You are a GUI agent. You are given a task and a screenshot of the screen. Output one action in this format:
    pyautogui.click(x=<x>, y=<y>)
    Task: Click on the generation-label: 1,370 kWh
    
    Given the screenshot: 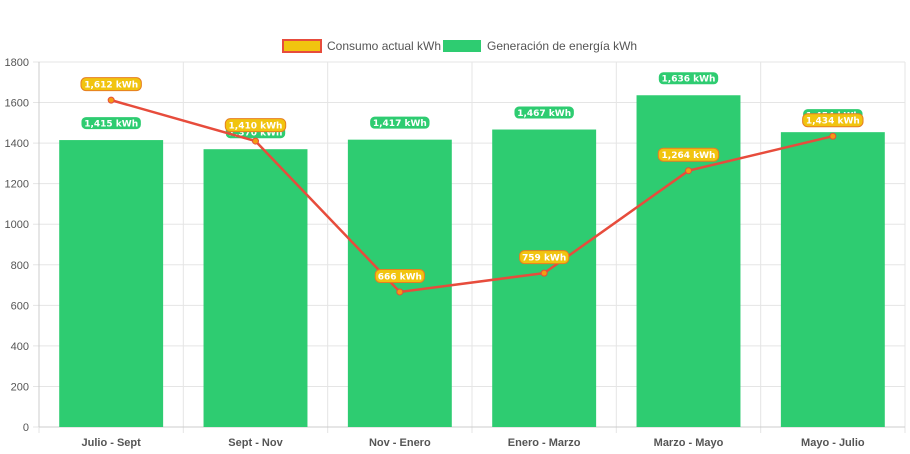 What is the action you would take?
    pyautogui.click(x=256, y=133)
    